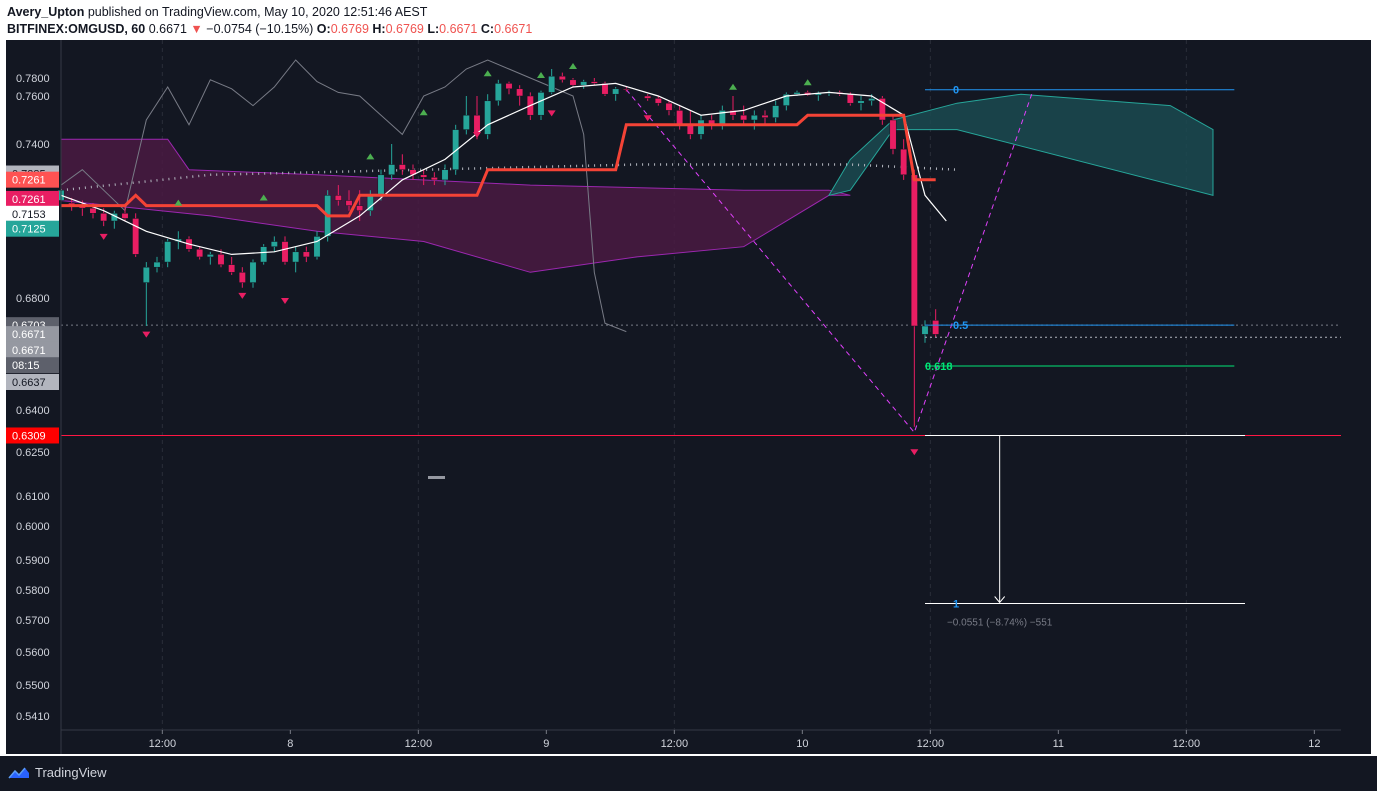 The image size is (1377, 791). What do you see at coordinates (802, 744) in the screenshot?
I see `time-tick-label: 10` at bounding box center [802, 744].